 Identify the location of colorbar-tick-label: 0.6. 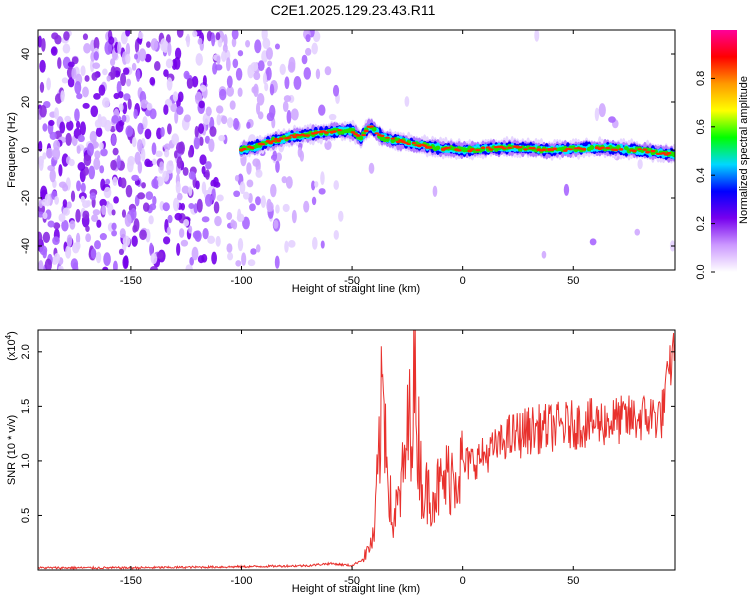
(701, 126).